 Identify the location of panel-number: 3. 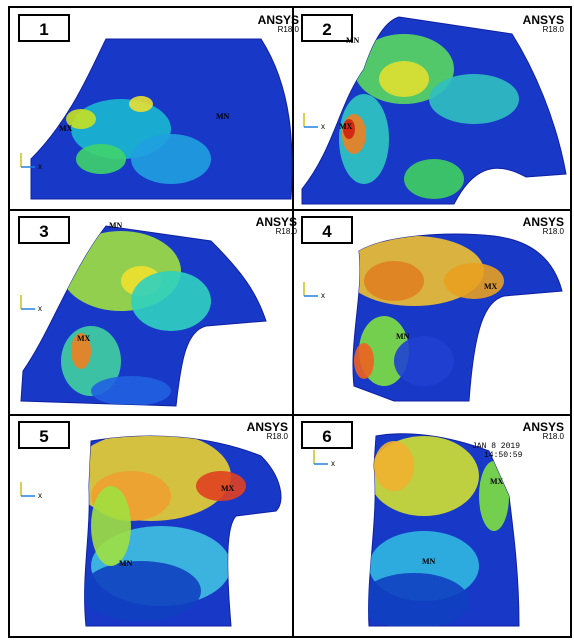
(43, 231).